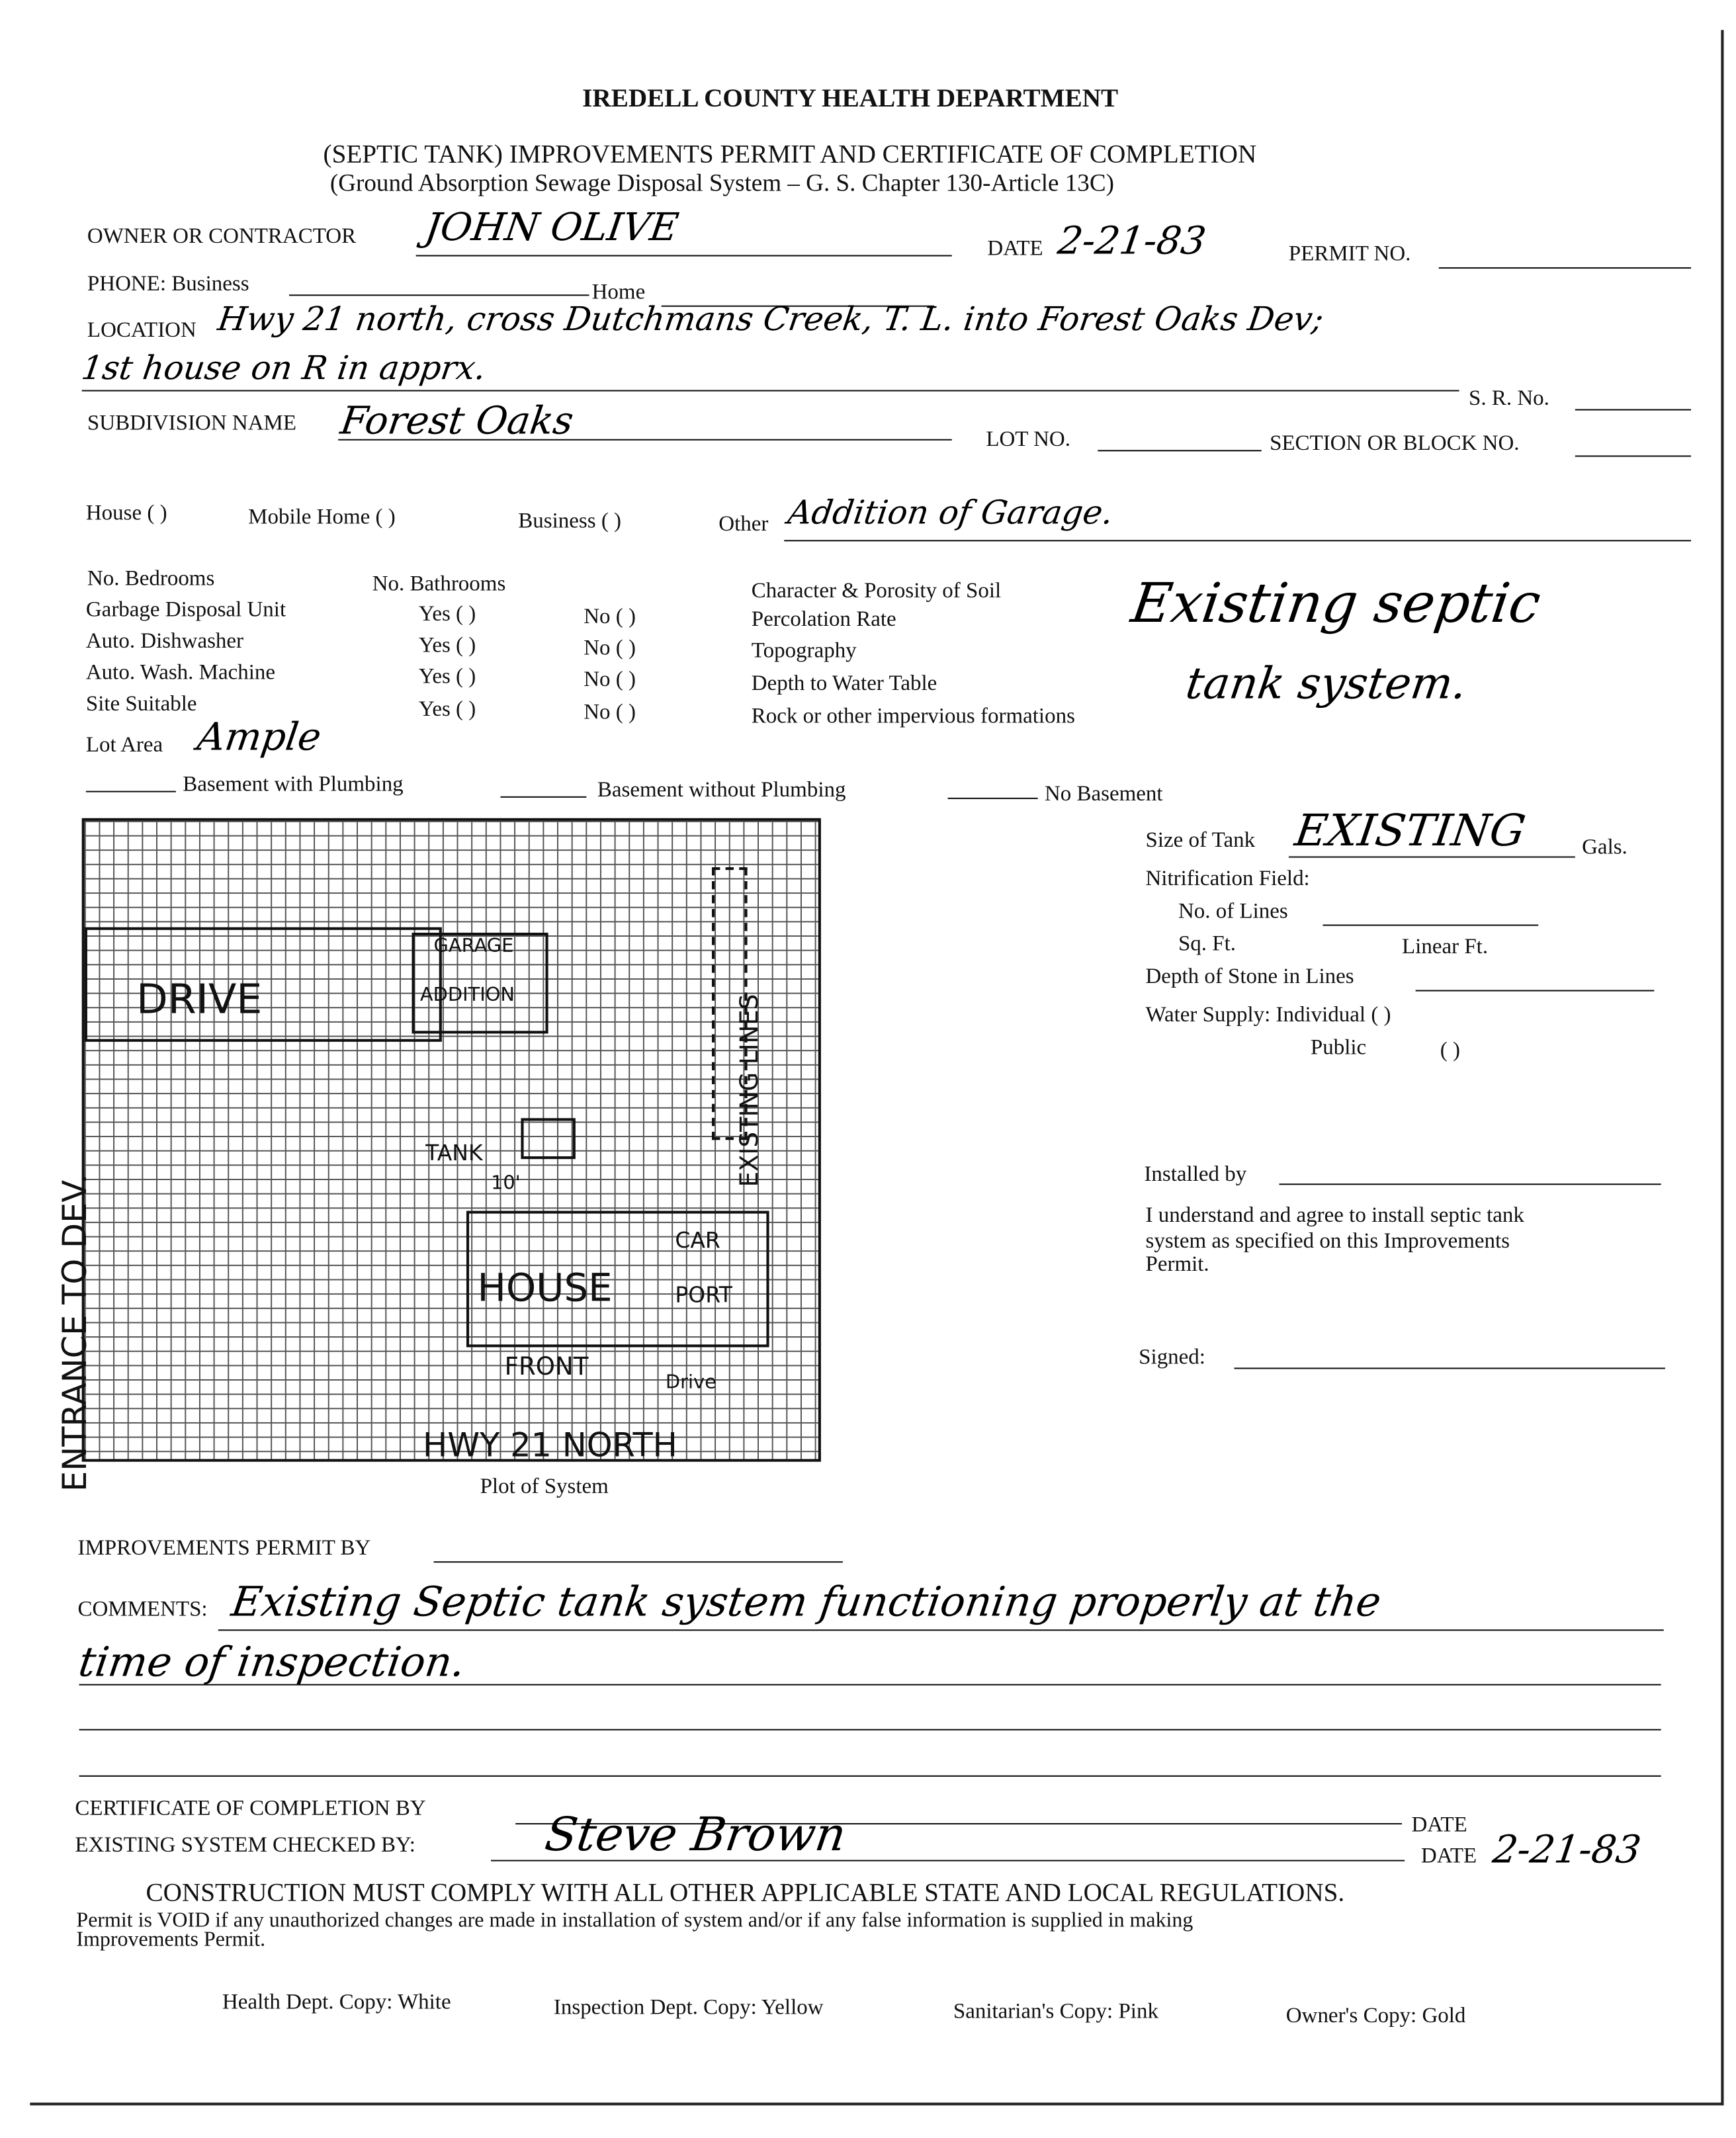 Image resolution: width=1736 pixels, height=2138 pixels. Describe the element at coordinates (222, 237) in the screenshot. I see `owner-label: OWNER OR CONTRACTOR` at that location.